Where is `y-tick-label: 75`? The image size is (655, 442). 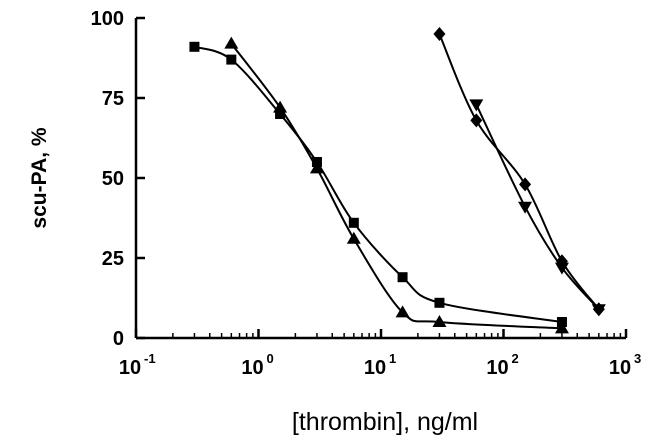 y-tick-label: 75 is located at coordinates (113, 99).